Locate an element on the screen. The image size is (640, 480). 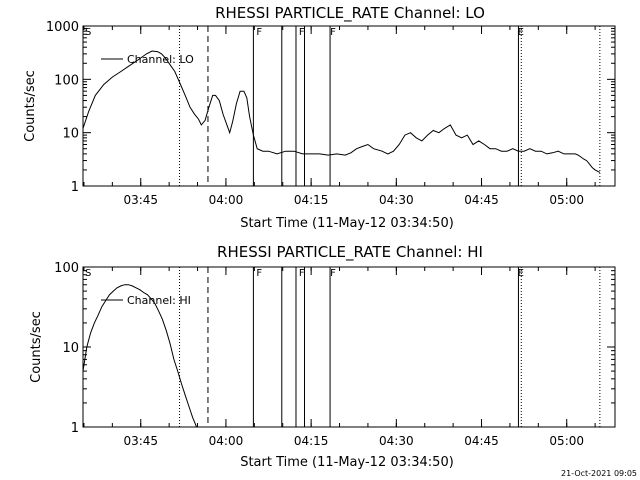
lo-flag-f-3: F is located at coordinates (333, 32).